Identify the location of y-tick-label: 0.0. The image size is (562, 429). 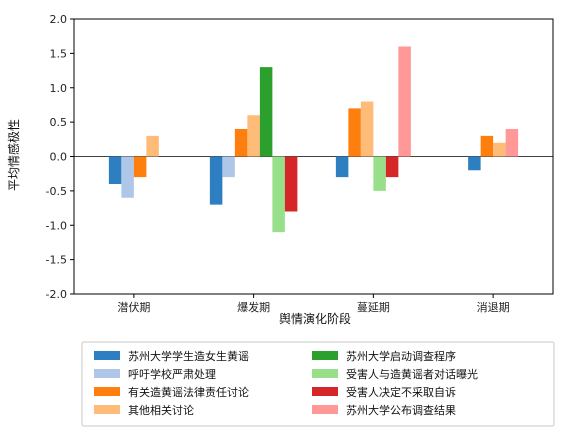
(59, 157).